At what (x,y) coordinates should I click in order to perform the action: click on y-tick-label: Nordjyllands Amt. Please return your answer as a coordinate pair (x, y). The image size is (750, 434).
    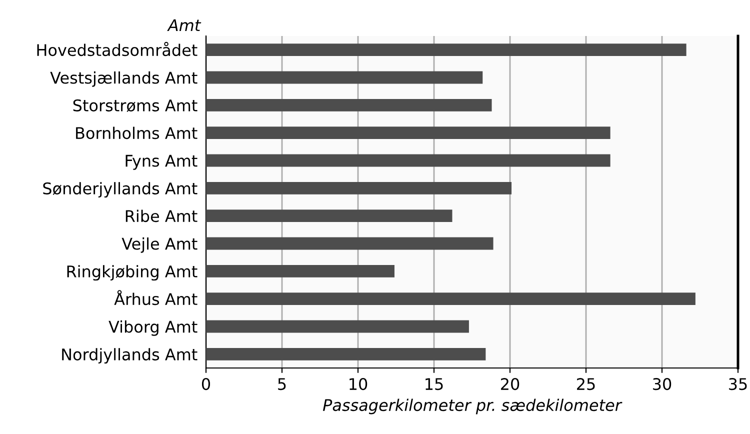
    Looking at the image, I should click on (130, 356).